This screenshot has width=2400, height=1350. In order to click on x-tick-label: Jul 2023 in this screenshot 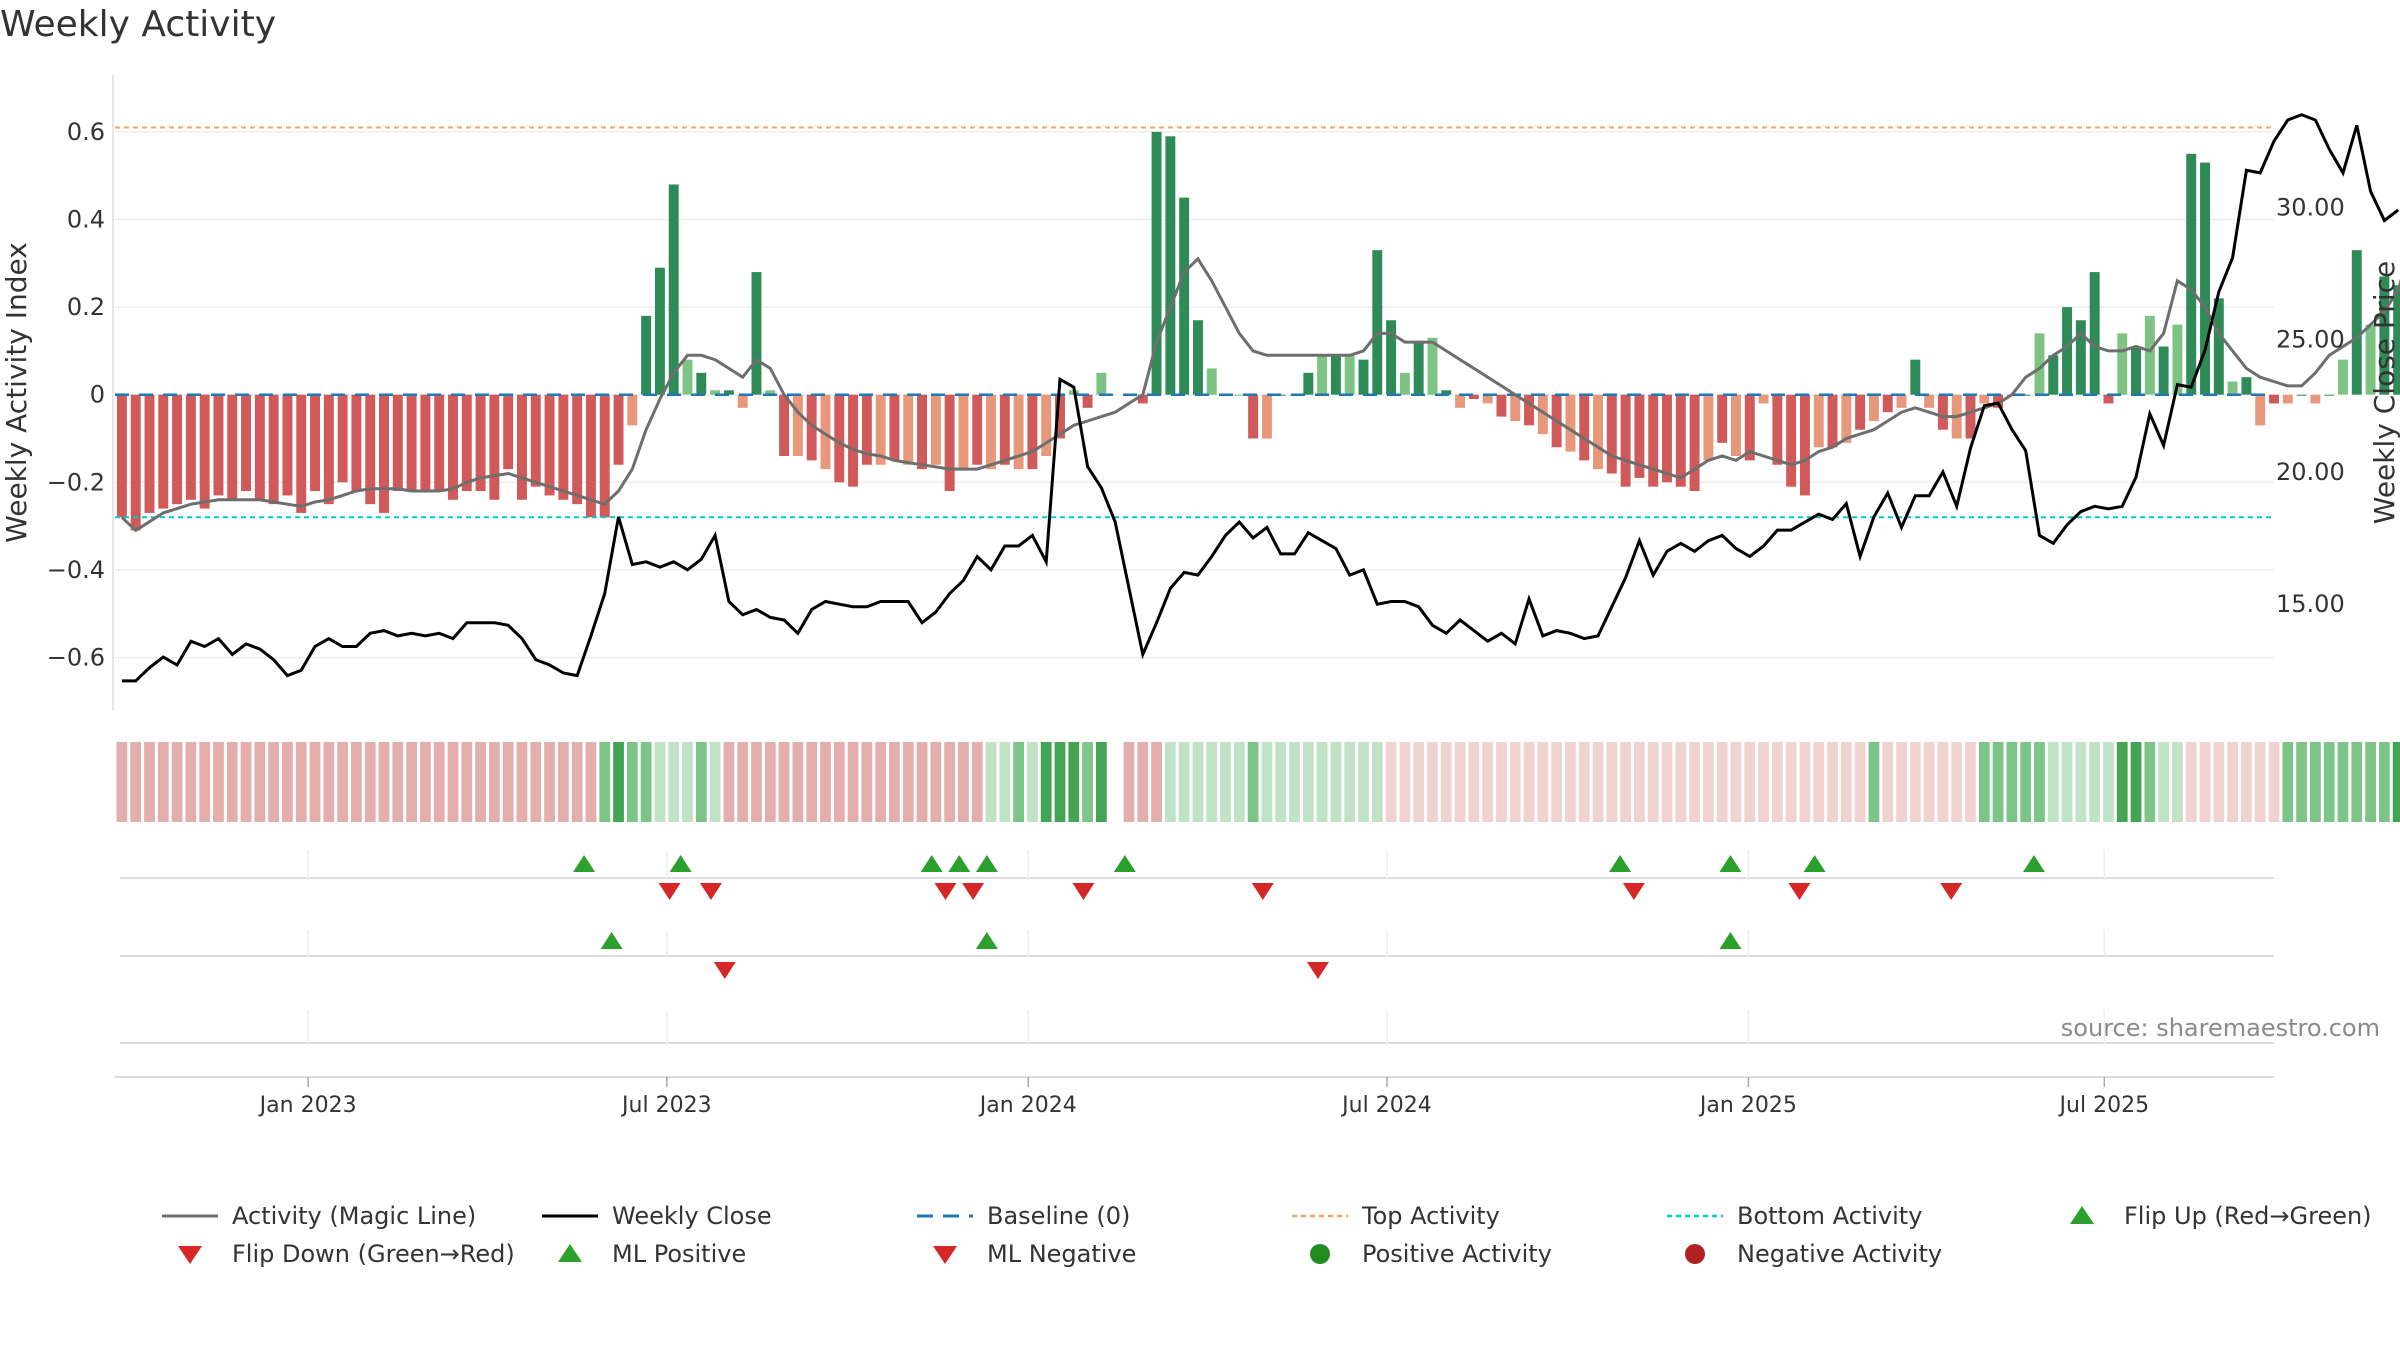, I will do `click(666, 1105)`.